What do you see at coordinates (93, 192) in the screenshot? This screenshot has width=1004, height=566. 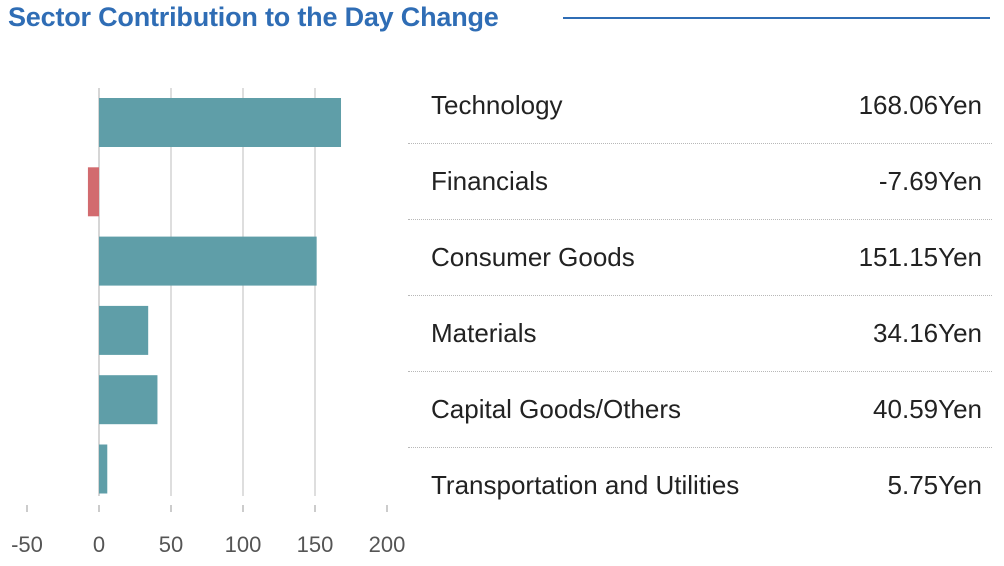 I see `bar-financials` at bounding box center [93, 192].